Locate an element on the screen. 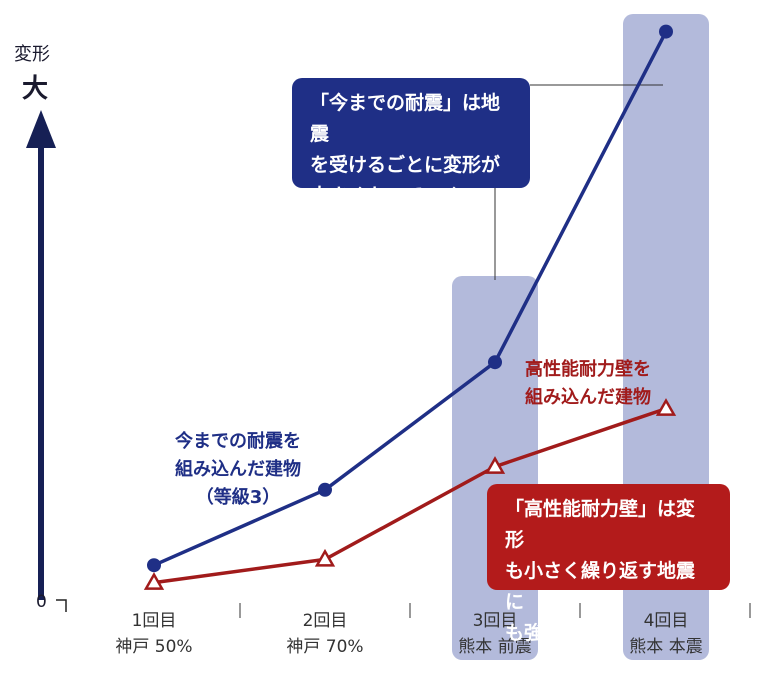 The height and width of the screenshot is (685, 760). conventional-callout-line: 大きくなっていく is located at coordinates (386, 196).